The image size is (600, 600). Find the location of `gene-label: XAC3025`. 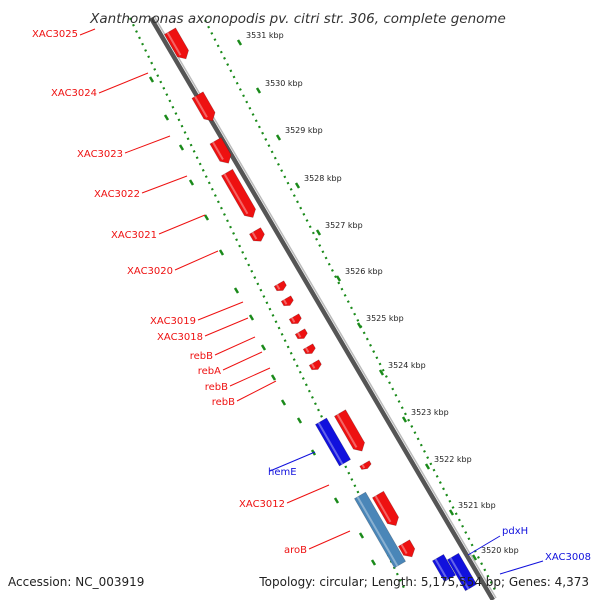

gene-label: XAC3025 is located at coordinates (55, 34).